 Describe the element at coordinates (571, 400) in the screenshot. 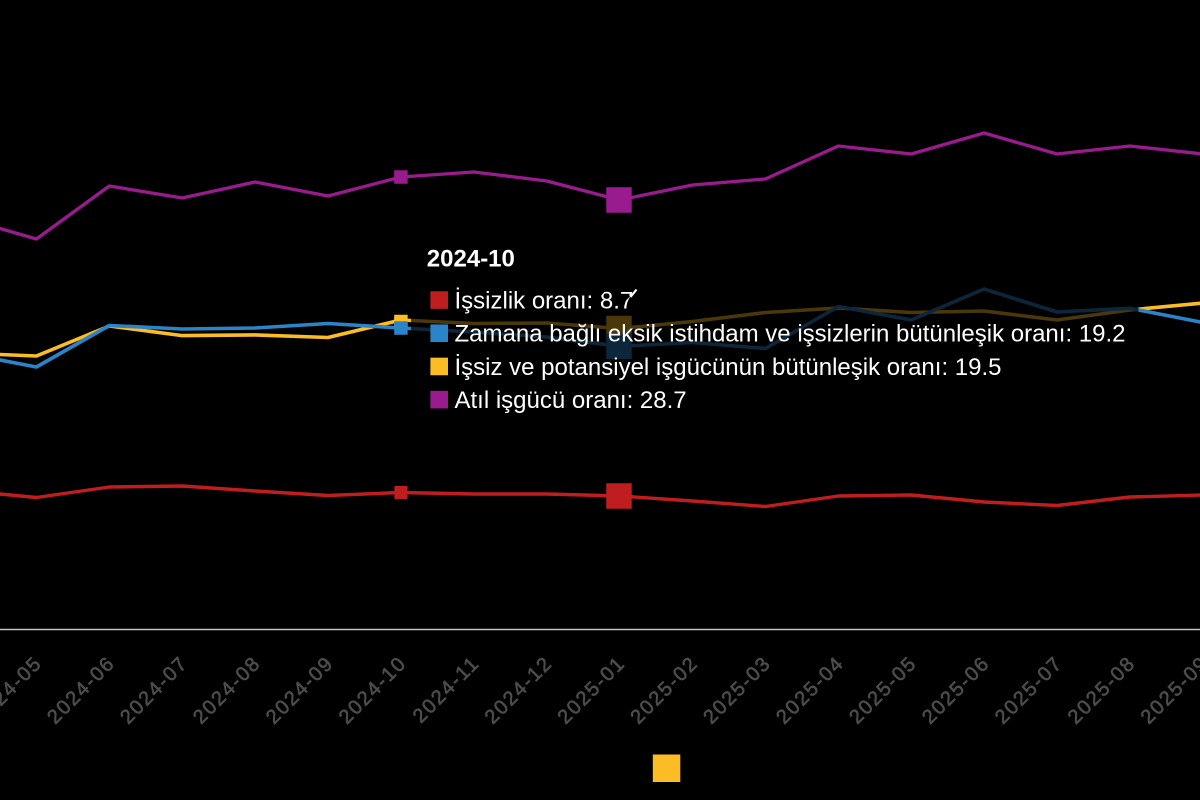

I see `svg-text: Atıl işgücü oranı: 28.7` at that location.